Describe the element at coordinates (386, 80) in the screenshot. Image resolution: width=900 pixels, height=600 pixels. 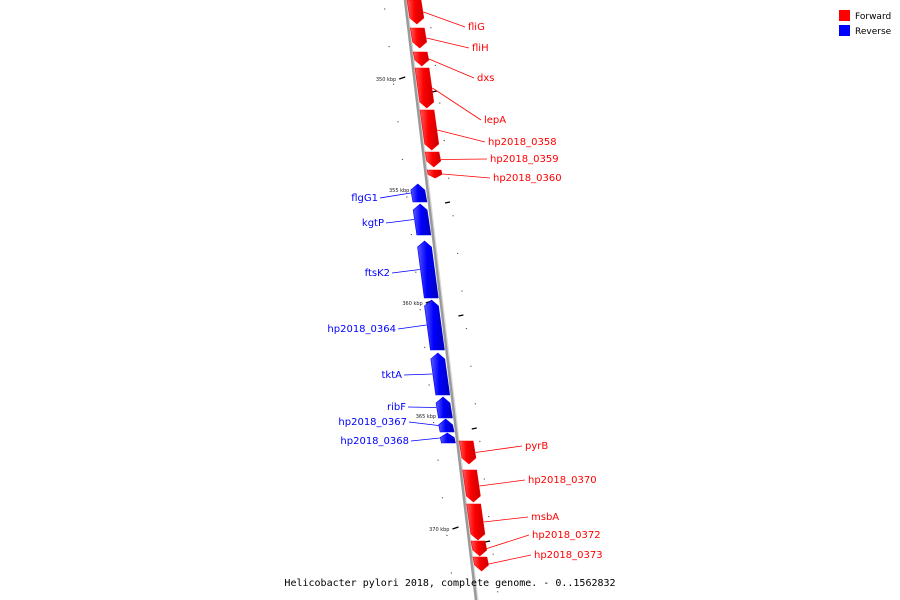
I see `tick-label: 350 kbp` at that location.